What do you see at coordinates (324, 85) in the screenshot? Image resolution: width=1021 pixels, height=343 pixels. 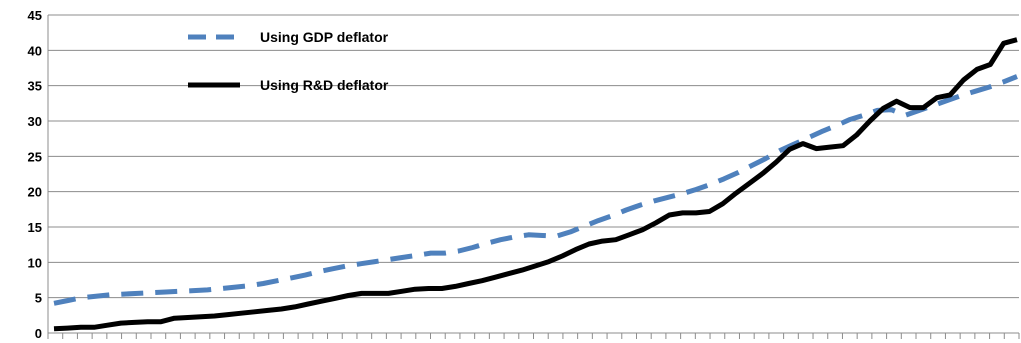 I see `legend-label-rd: Using R&D deflator` at bounding box center [324, 85].